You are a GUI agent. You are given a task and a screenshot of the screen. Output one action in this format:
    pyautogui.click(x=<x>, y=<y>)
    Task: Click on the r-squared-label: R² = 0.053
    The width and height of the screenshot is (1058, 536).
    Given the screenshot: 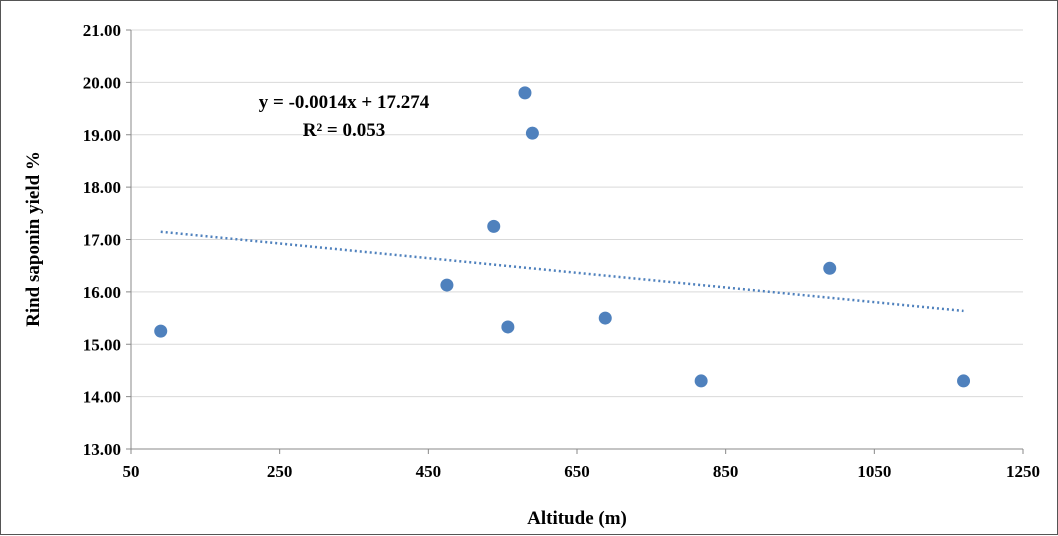 What is the action you would take?
    pyautogui.click(x=344, y=130)
    